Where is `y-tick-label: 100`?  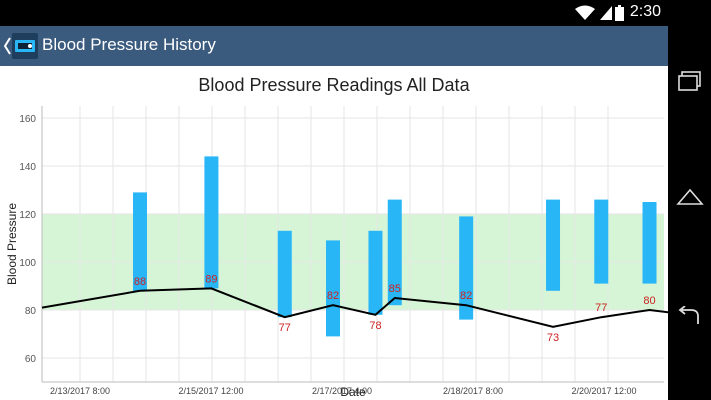
y-tick-label: 100 is located at coordinates (27, 263).